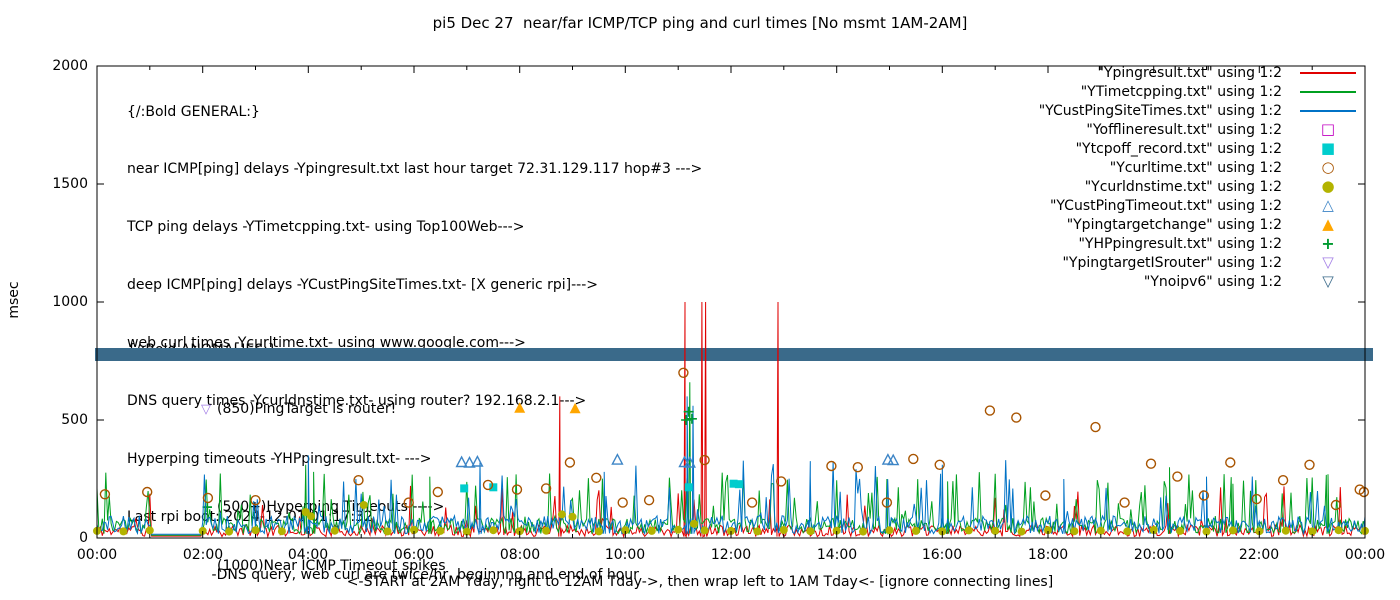 The width and height of the screenshot is (1400, 600). Describe the element at coordinates (1178, 148) in the screenshot. I see `legend-label: "Ytcpoff_record.txt" using 1:2` at that location.